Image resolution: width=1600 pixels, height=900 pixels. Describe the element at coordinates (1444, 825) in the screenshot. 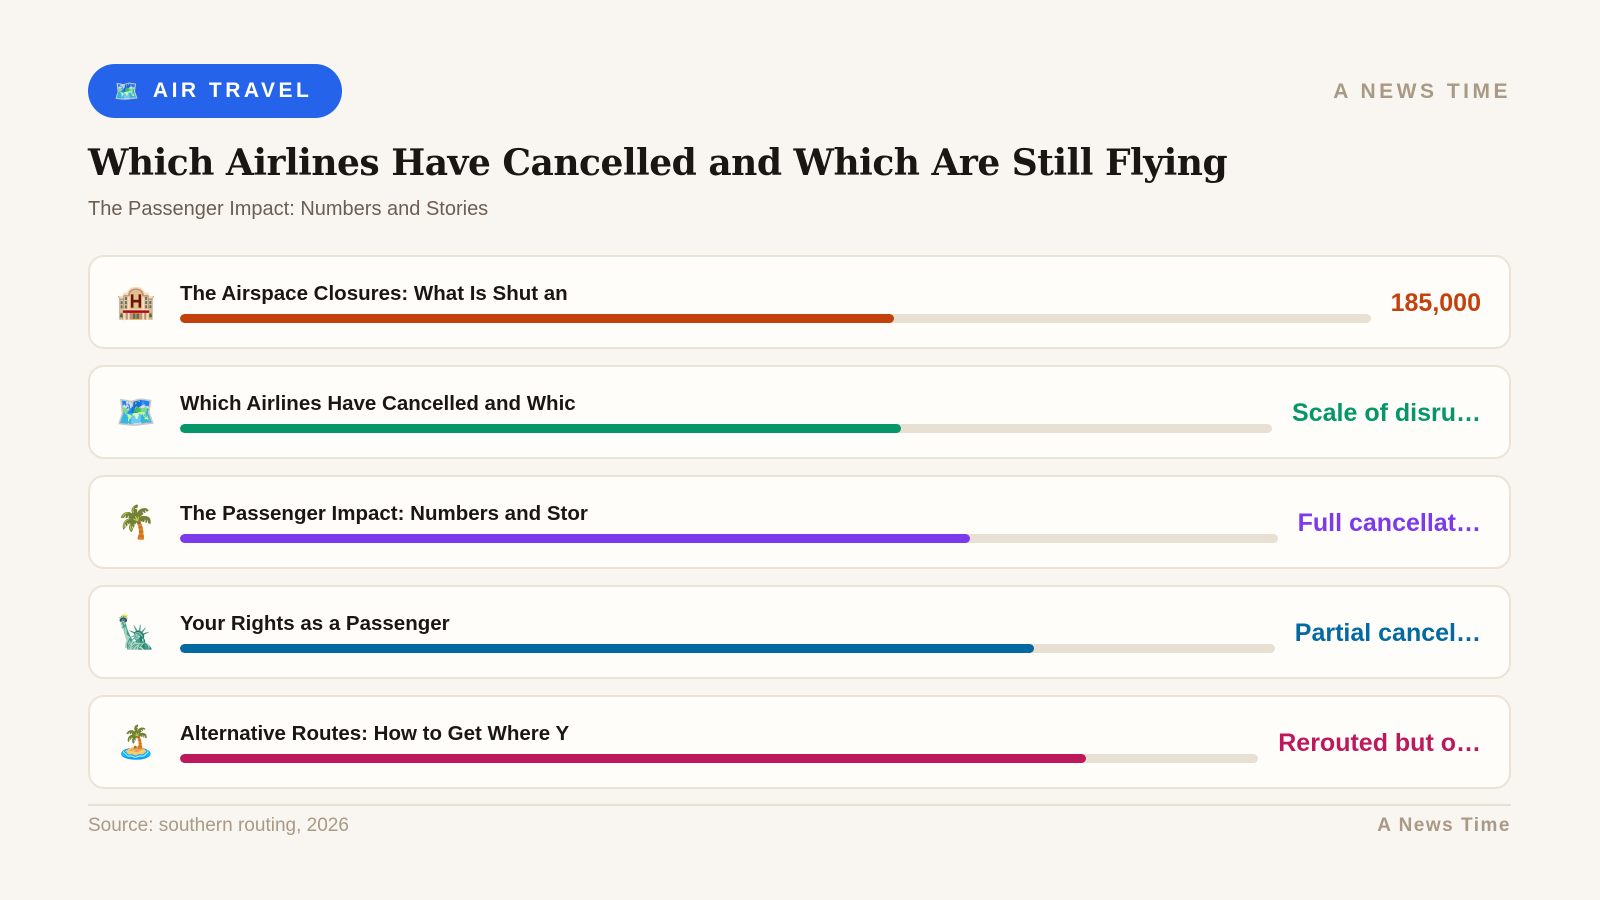

I see `footer-brand: A News Time` at that location.